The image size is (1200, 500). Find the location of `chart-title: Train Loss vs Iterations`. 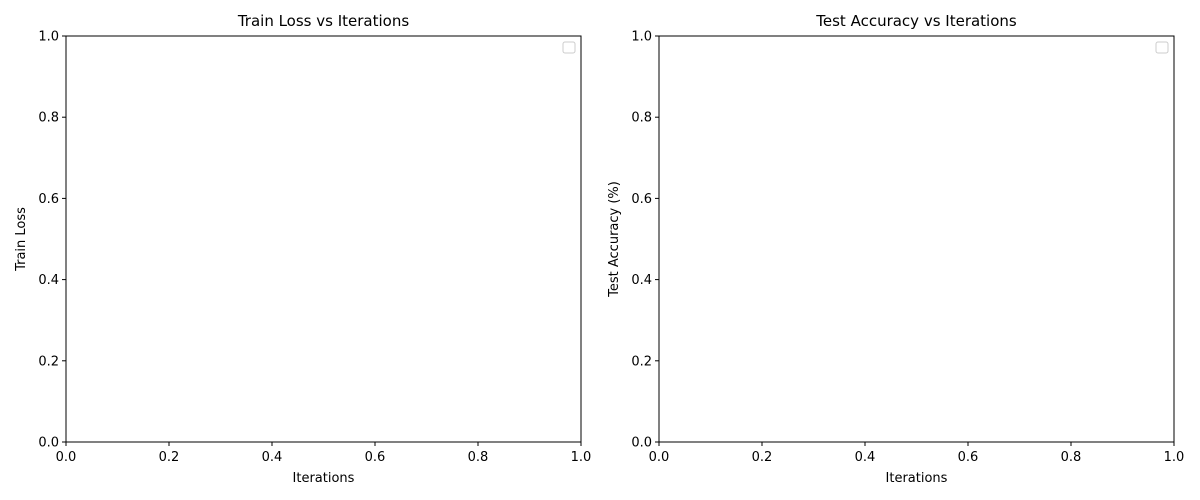

chart-title: Train Loss vs Iterations is located at coordinates (323, 21).